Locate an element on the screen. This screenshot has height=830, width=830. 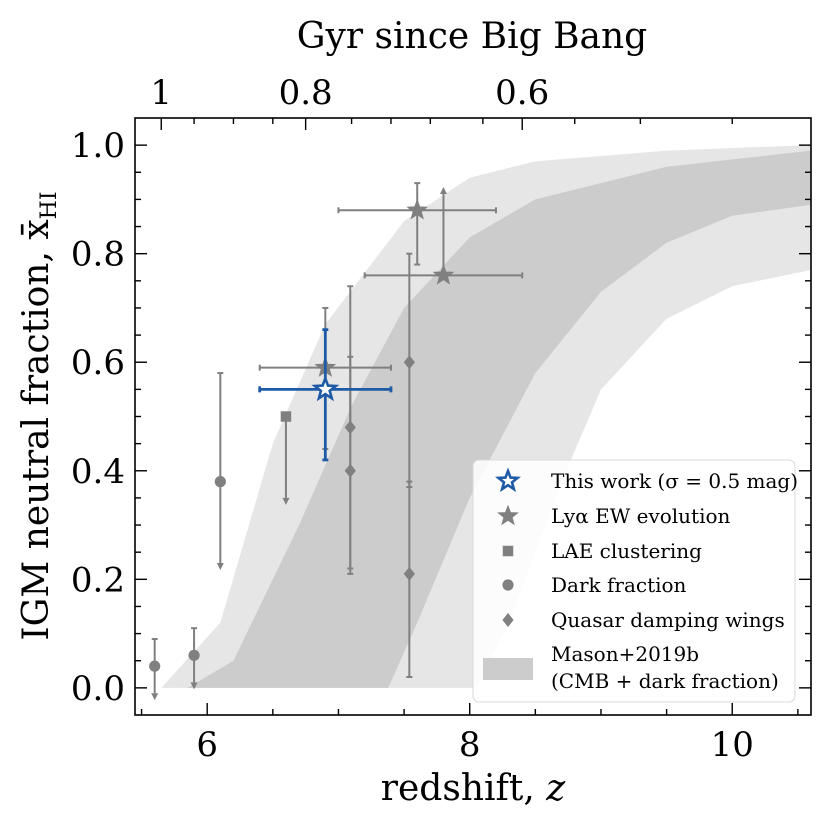
y-tick-label: 1.0 is located at coordinates (98, 146).